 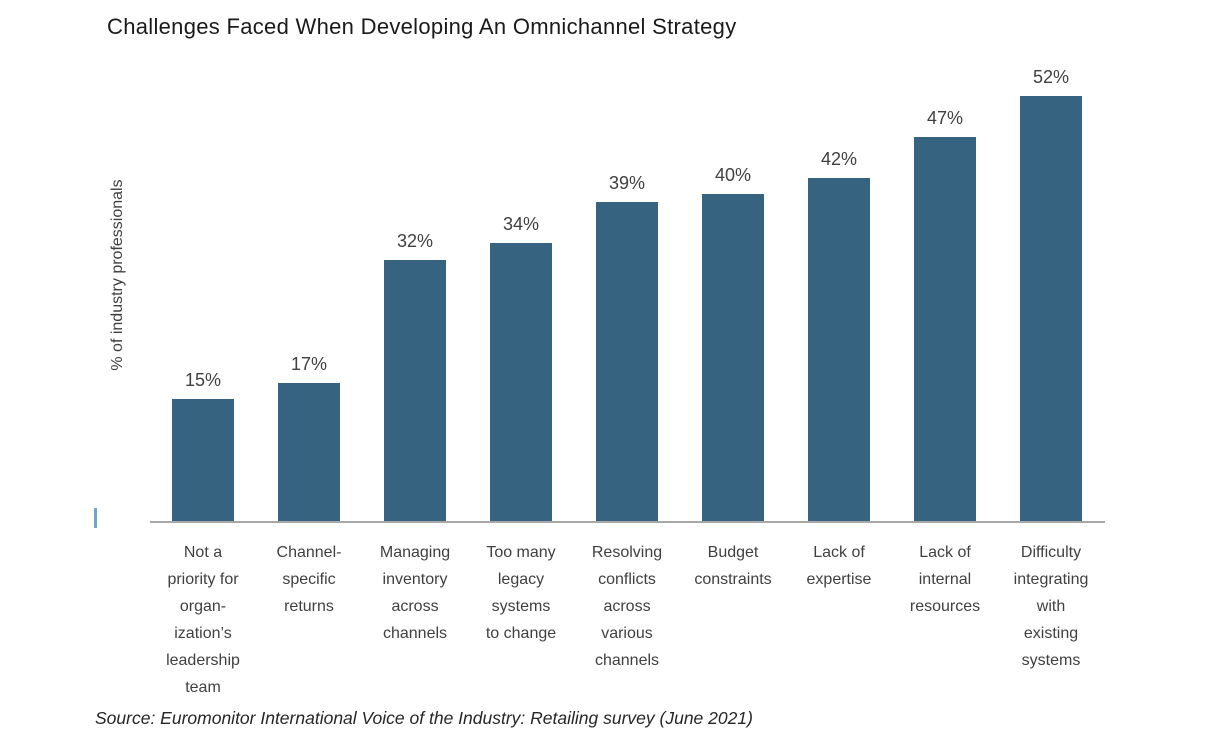 What do you see at coordinates (945, 579) in the screenshot?
I see `category-label: Lack of internal resources` at bounding box center [945, 579].